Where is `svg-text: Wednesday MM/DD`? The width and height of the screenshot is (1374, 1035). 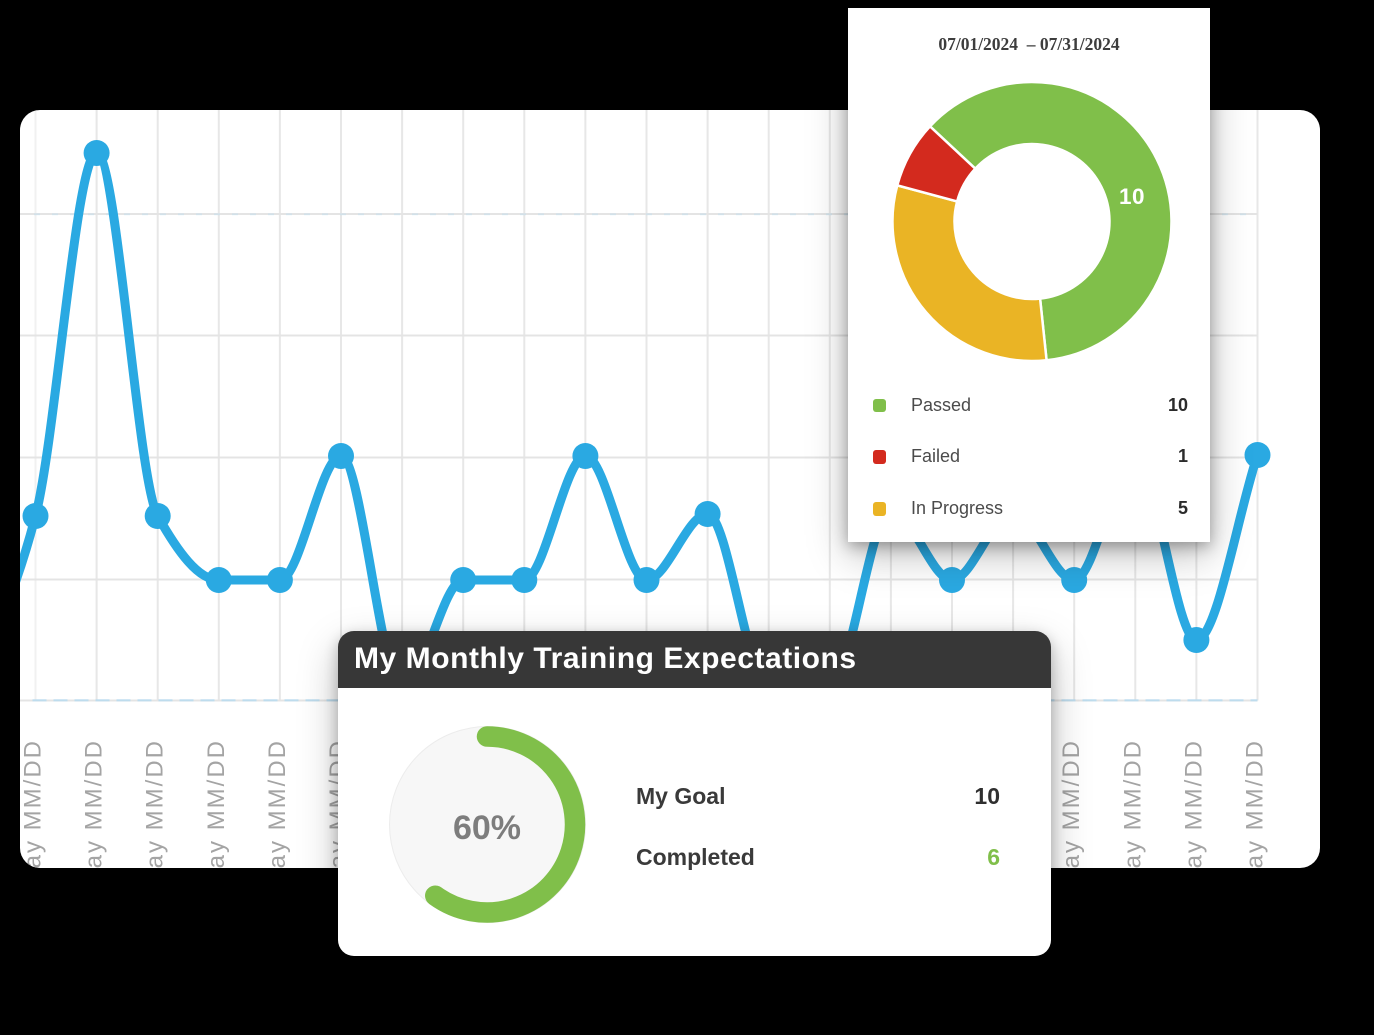 svg-text: Wednesday MM/DD is located at coordinates (155, 803).